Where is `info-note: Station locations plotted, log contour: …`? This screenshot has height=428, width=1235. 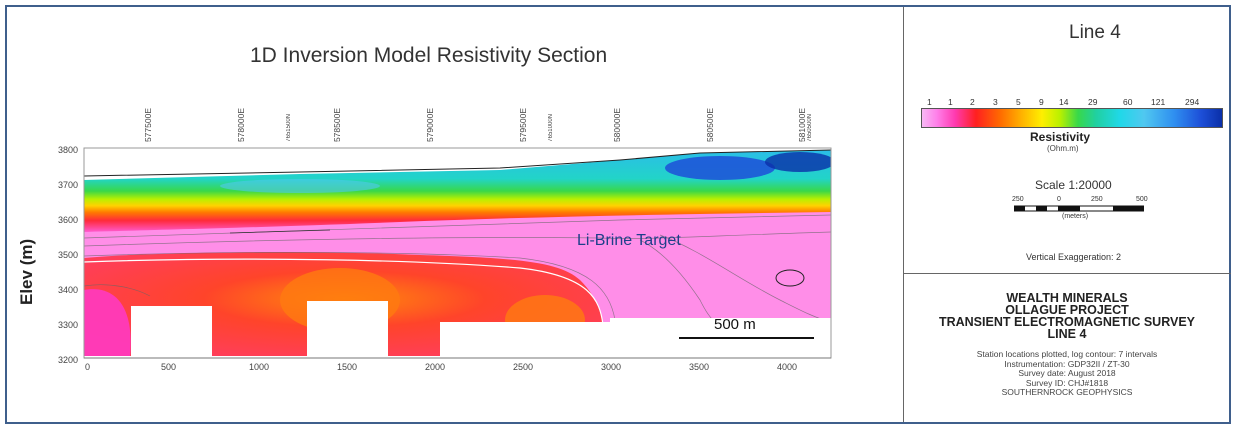
info-note: Station locations plotted, log contour: … is located at coordinates (1067, 354).